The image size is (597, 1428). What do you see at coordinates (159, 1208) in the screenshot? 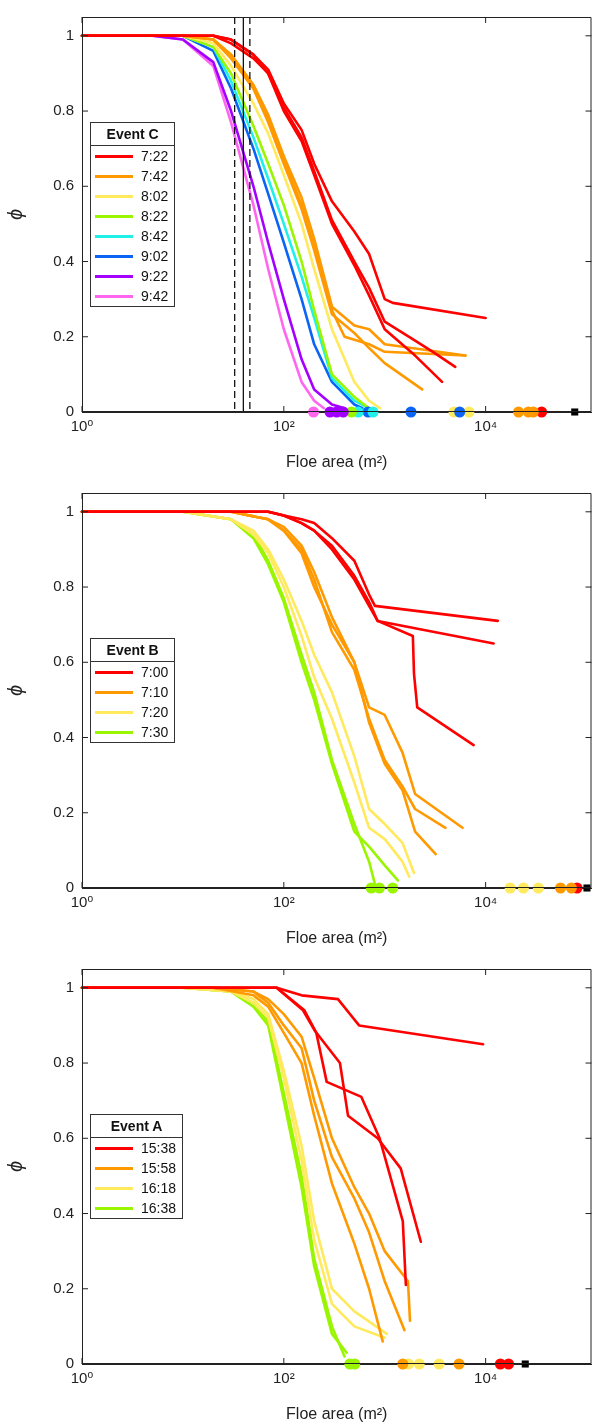
I see `legend-label: 16:38` at bounding box center [159, 1208].